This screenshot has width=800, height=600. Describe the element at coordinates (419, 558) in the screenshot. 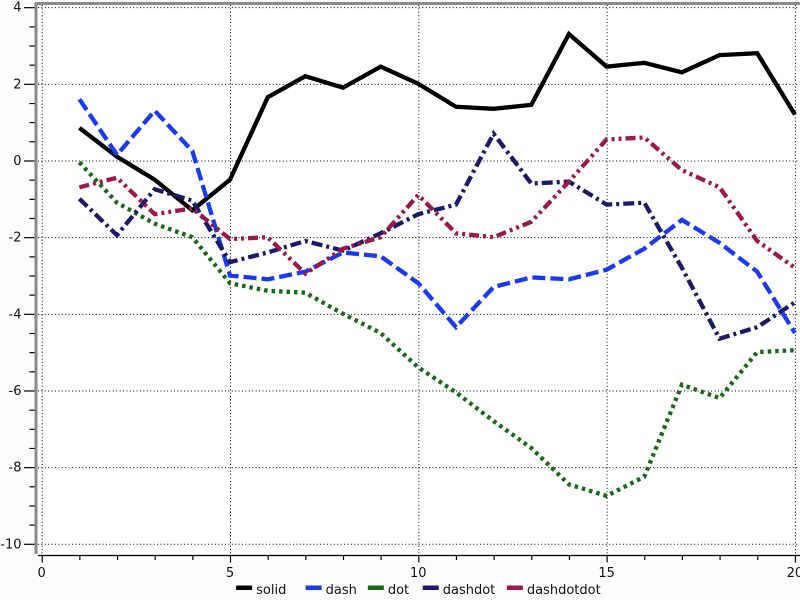

I see `x-axis` at that location.